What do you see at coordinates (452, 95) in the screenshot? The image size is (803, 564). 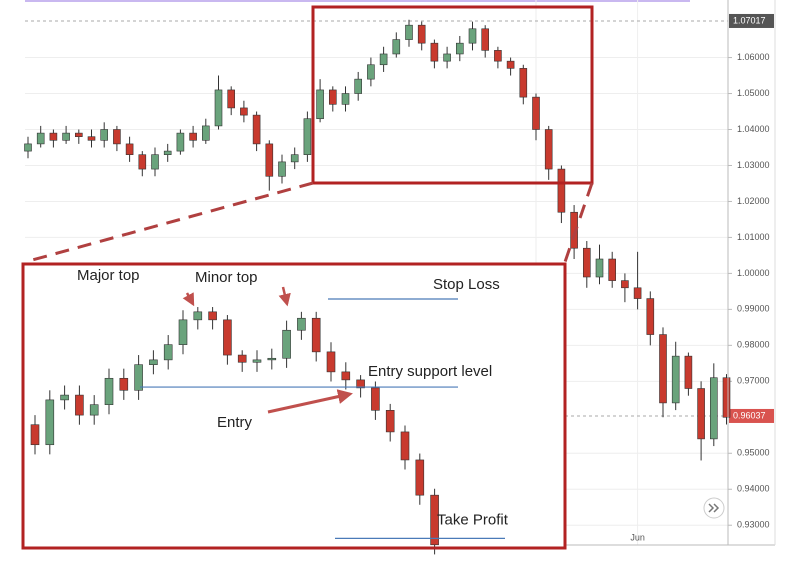 I see `highlight-box` at bounding box center [452, 95].